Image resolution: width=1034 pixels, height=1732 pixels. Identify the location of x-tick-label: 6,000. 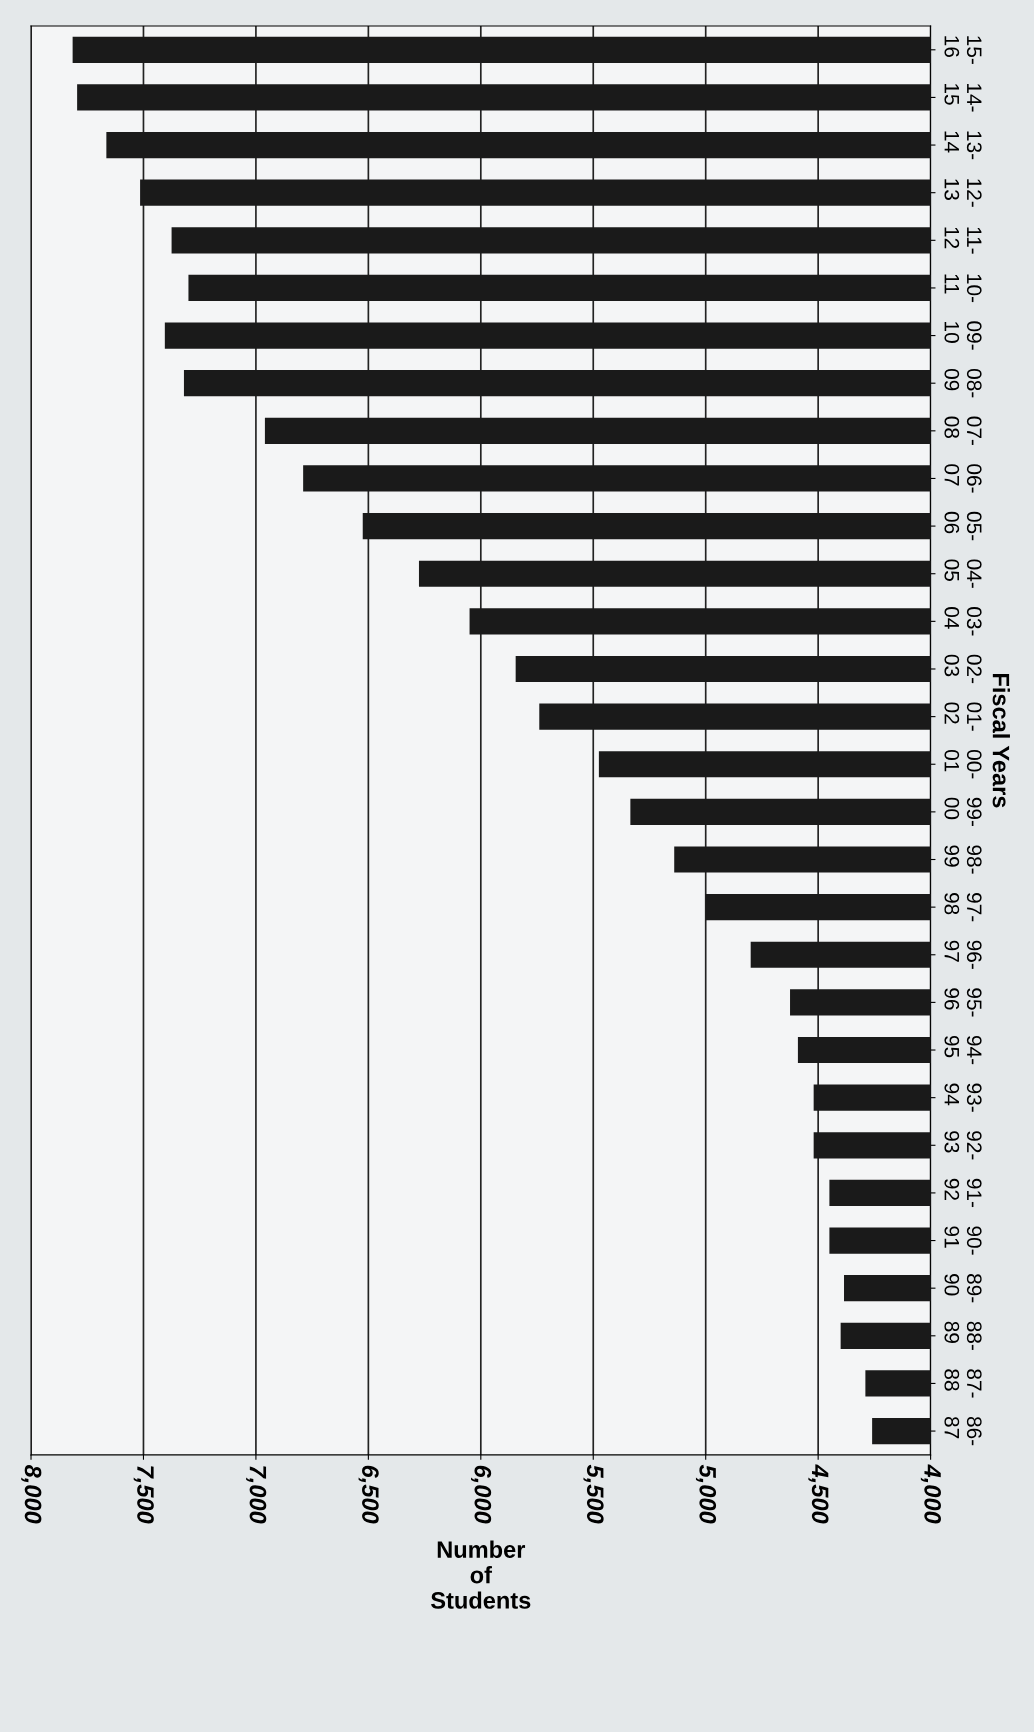
(481, 1494).